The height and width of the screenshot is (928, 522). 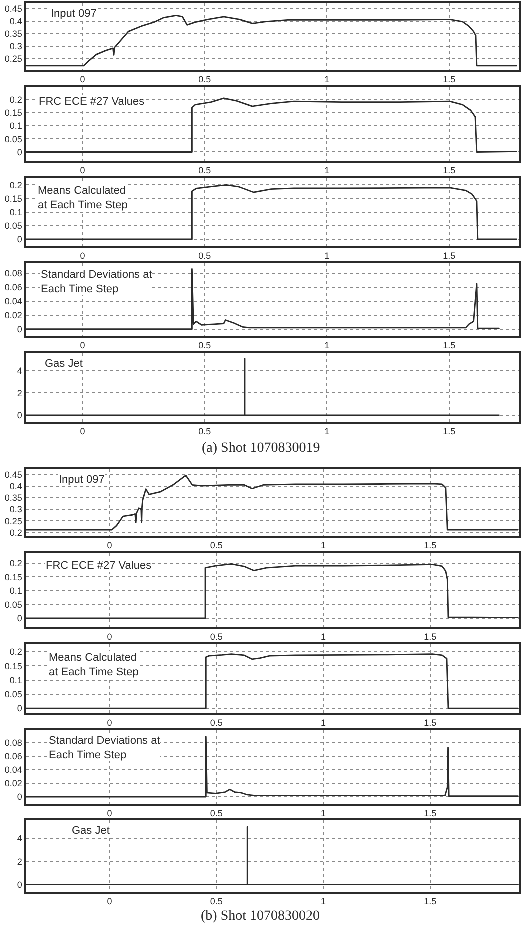 I want to click on text: (b) Shot 1070830020, so click(x=260, y=916).